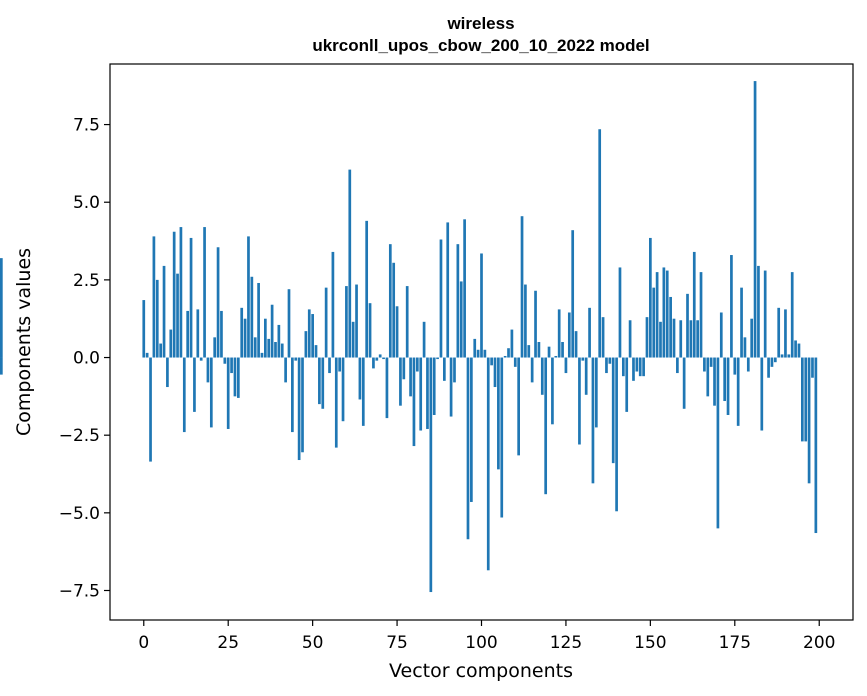 This screenshot has height=696, width=867. Describe the element at coordinates (486, 636) in the screenshot. I see `x-axis-ticks: 0 25 50 75 100 125 150 175 200` at that location.